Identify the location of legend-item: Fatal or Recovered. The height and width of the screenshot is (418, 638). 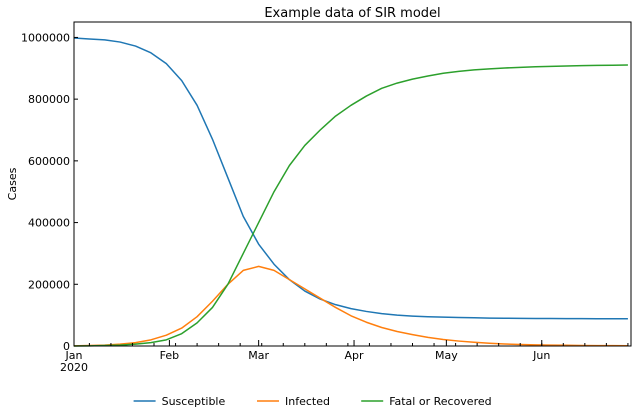
(426, 401).